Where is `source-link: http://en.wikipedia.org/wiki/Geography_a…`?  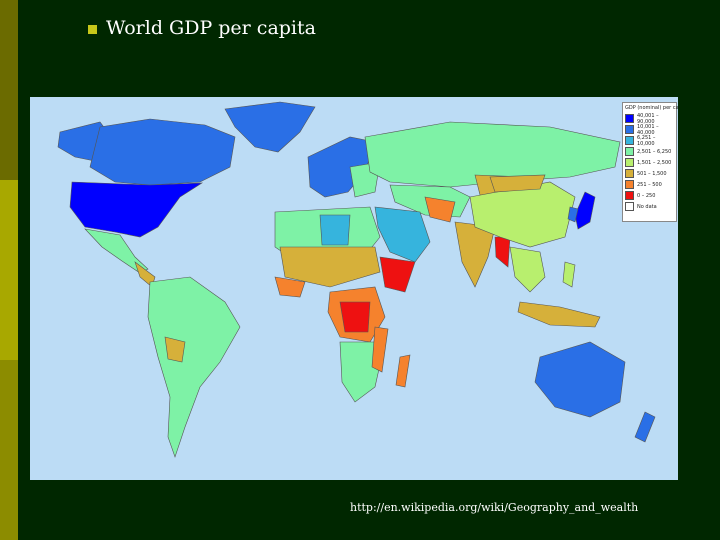
source-link: http://en.wikipedia.org/wiki/Geography_a… is located at coordinates (494, 507).